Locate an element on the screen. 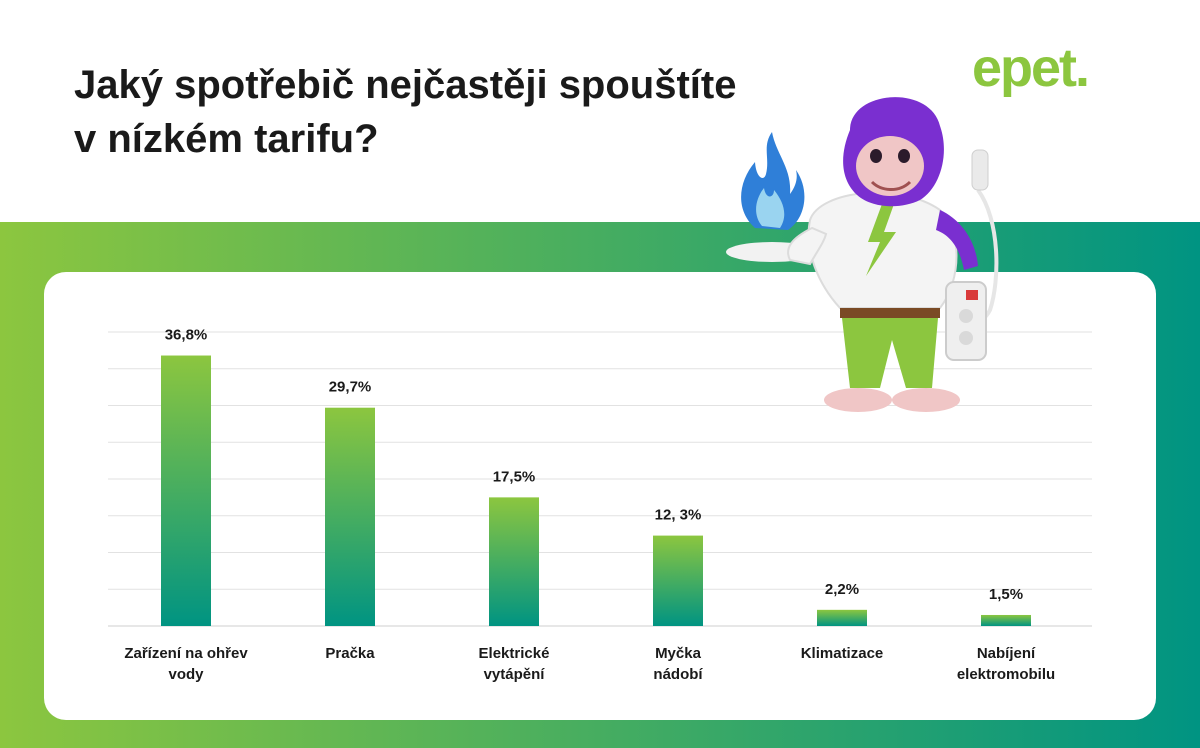 The width and height of the screenshot is (1200, 748). epet-logo: epet. is located at coordinates (1031, 69).